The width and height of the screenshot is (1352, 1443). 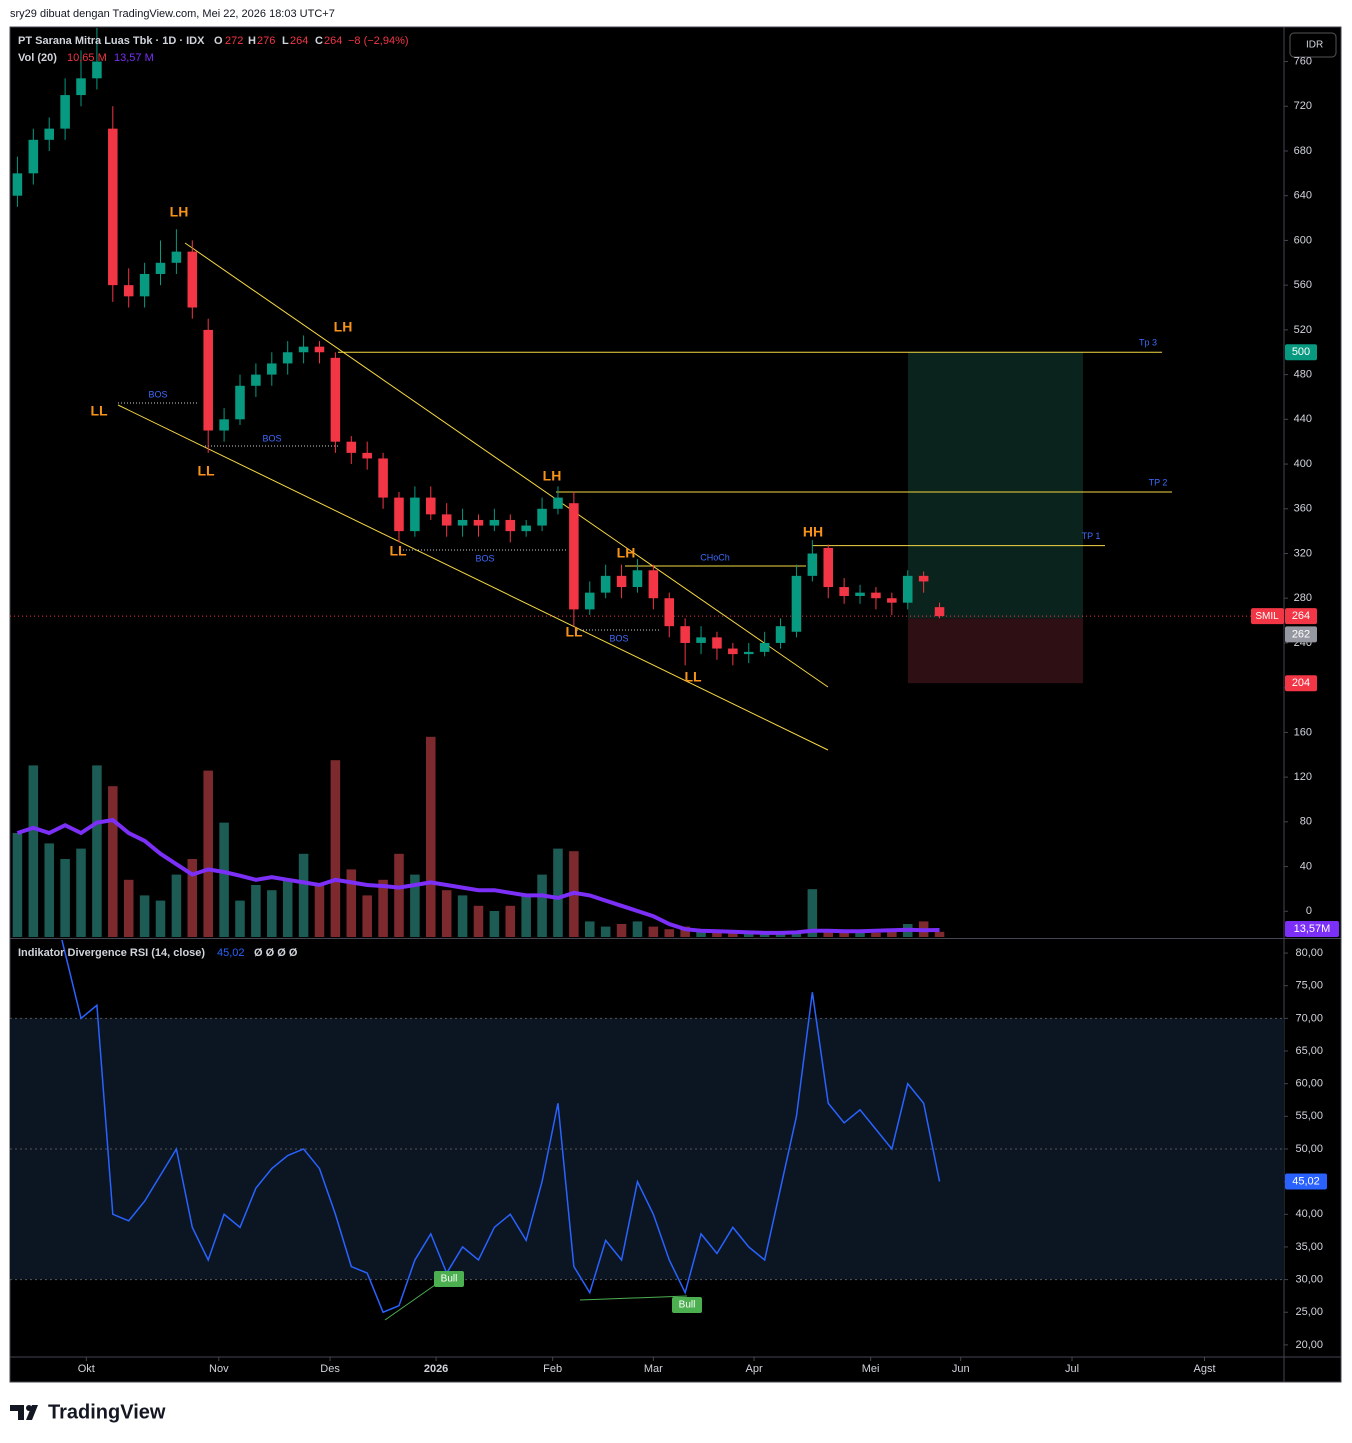 I want to click on rsi-title: Indikator Divergence RSI (14, close), so click(x=111, y=953).